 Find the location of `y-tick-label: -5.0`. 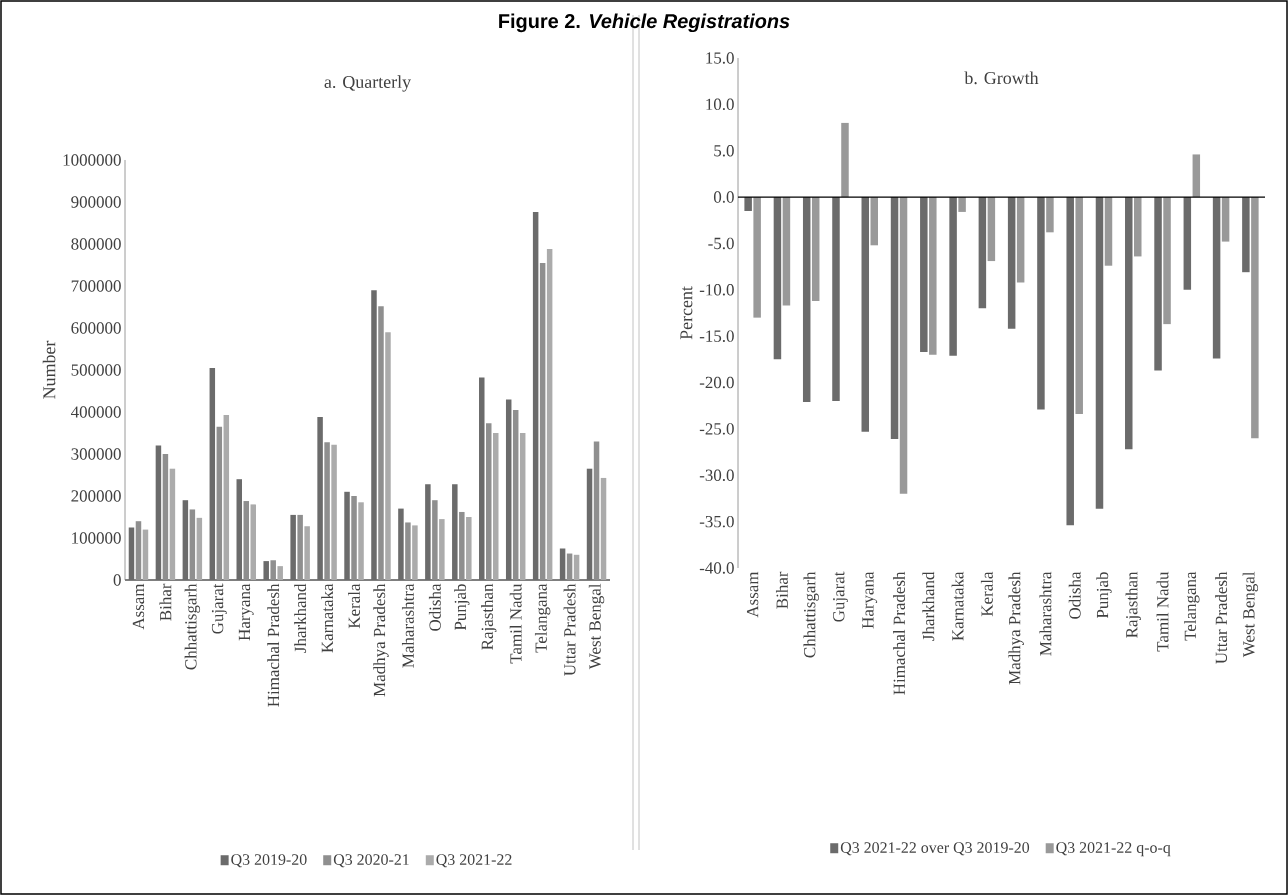

y-tick-label: -5.0 is located at coordinates (721, 243).